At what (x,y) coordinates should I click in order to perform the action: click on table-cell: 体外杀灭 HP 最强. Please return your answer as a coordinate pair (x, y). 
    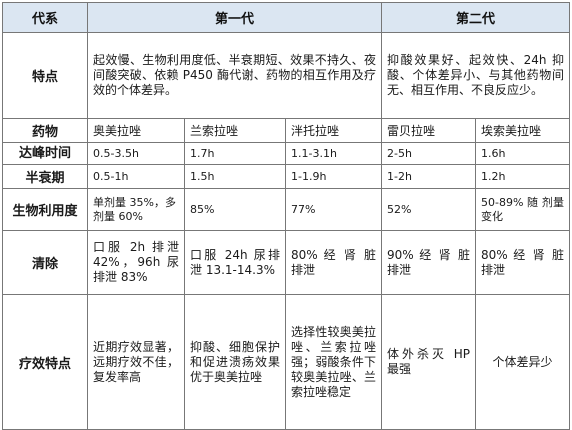
    Looking at the image, I should click on (428, 362).